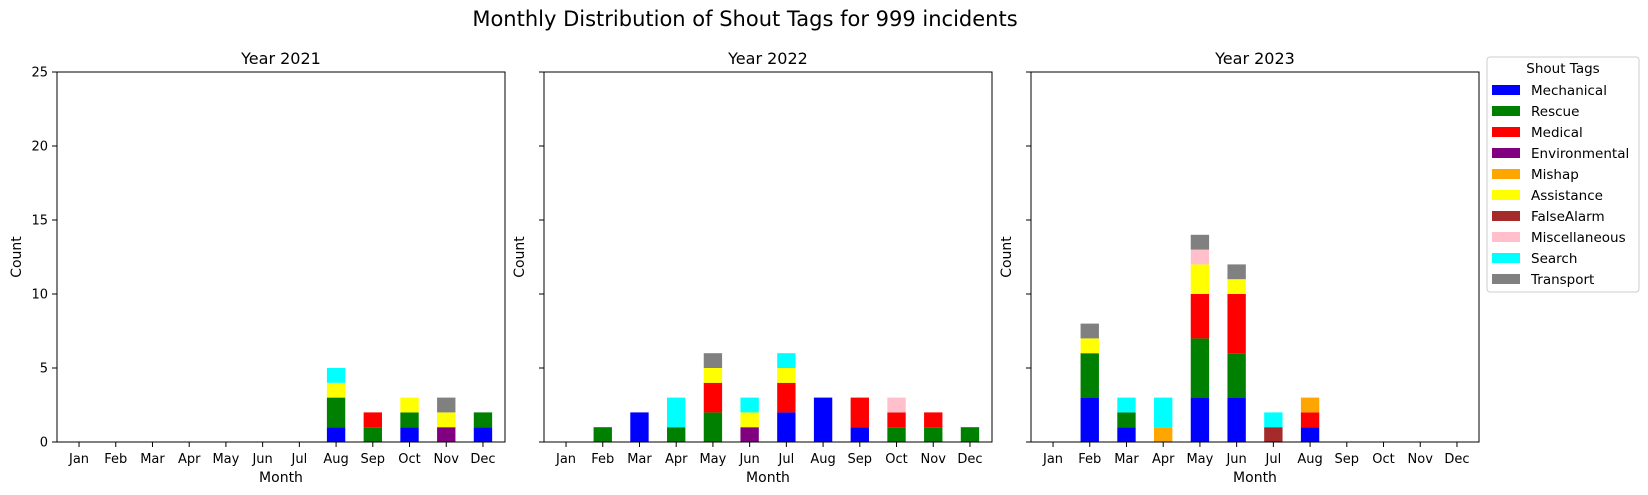  Describe the element at coordinates (1310, 405) in the screenshot. I see `bar-segment-mishap-aug` at that location.